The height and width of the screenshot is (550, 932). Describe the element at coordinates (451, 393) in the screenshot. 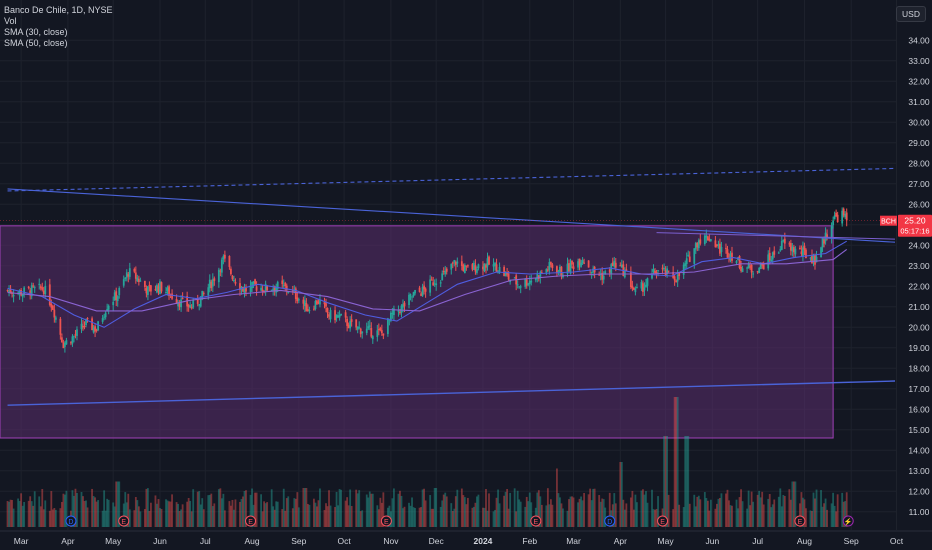

I see `trendline` at that location.